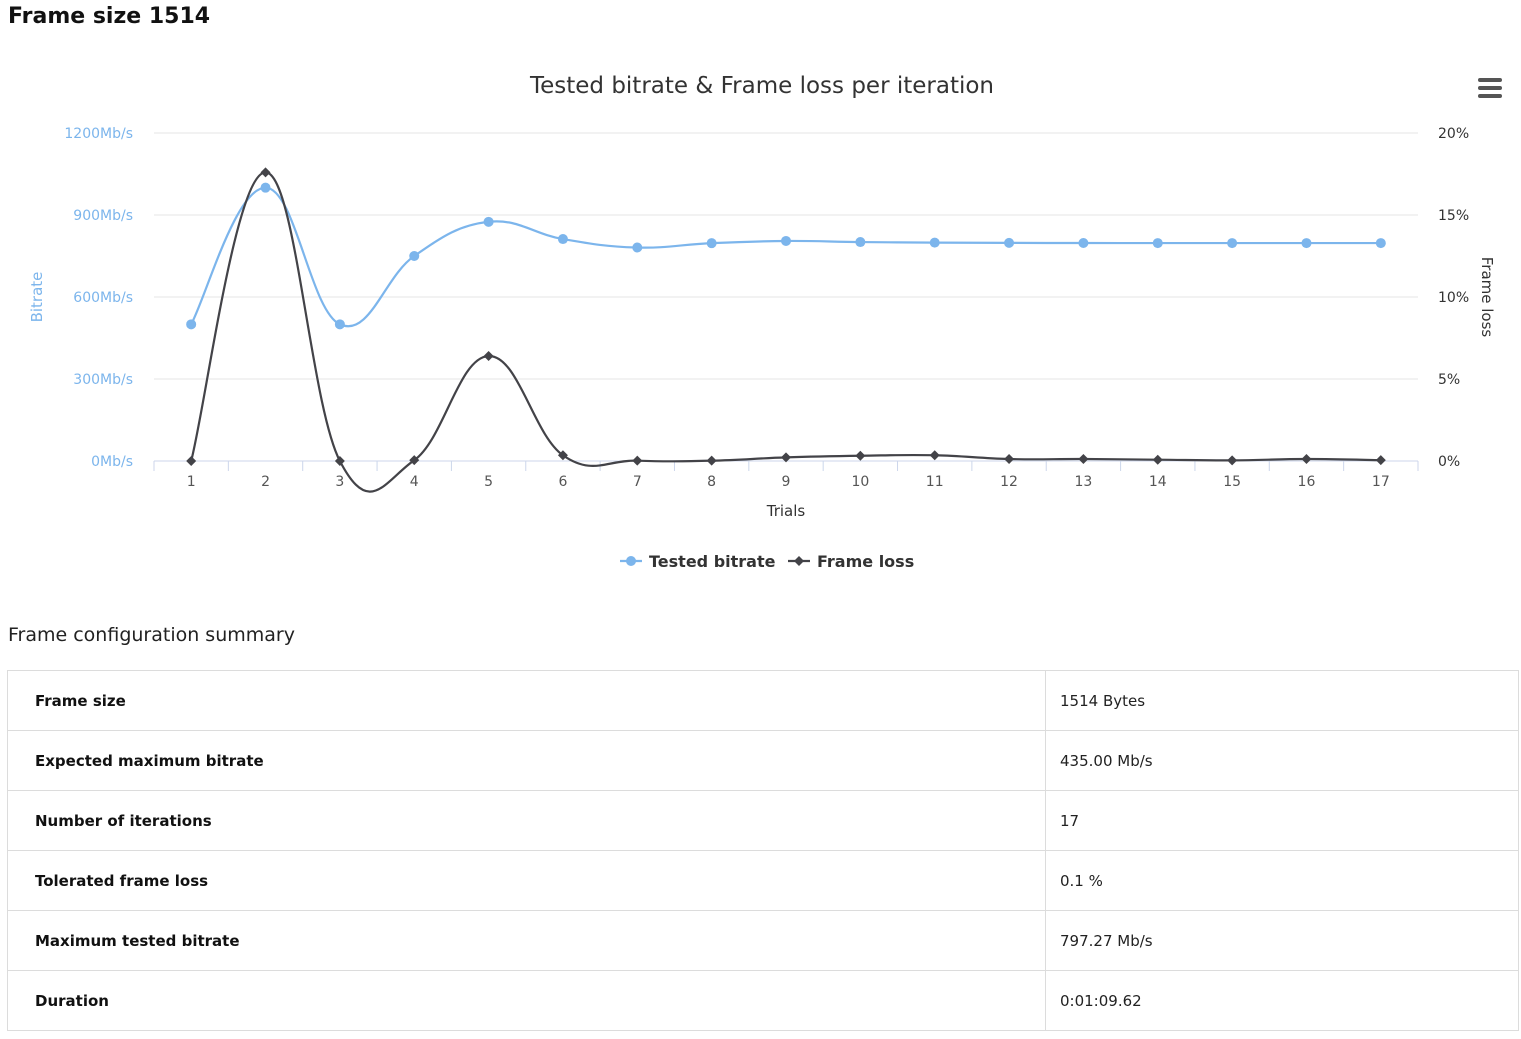 The height and width of the screenshot is (1039, 1521). I want to click on table-row: Duration 0:01:09.62, so click(763, 1000).